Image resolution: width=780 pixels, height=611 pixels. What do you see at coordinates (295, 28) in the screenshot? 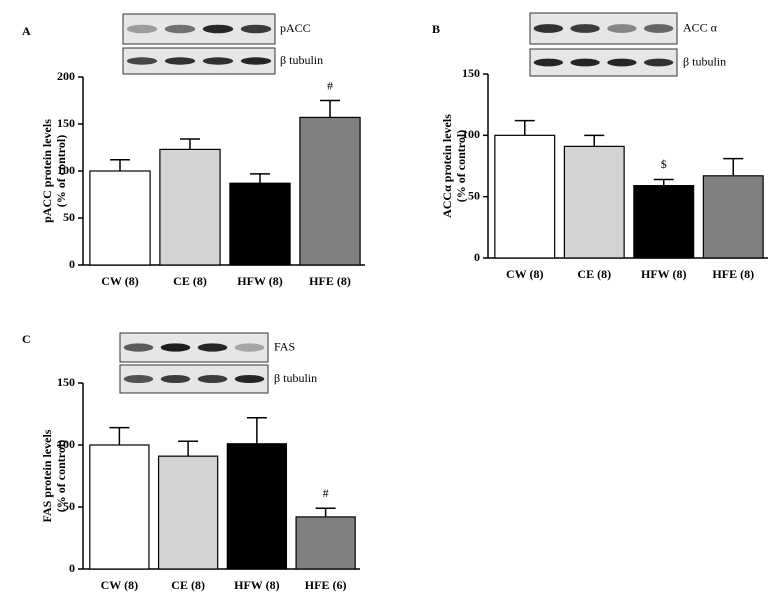
I see `blot-label: pACC` at bounding box center [295, 28].